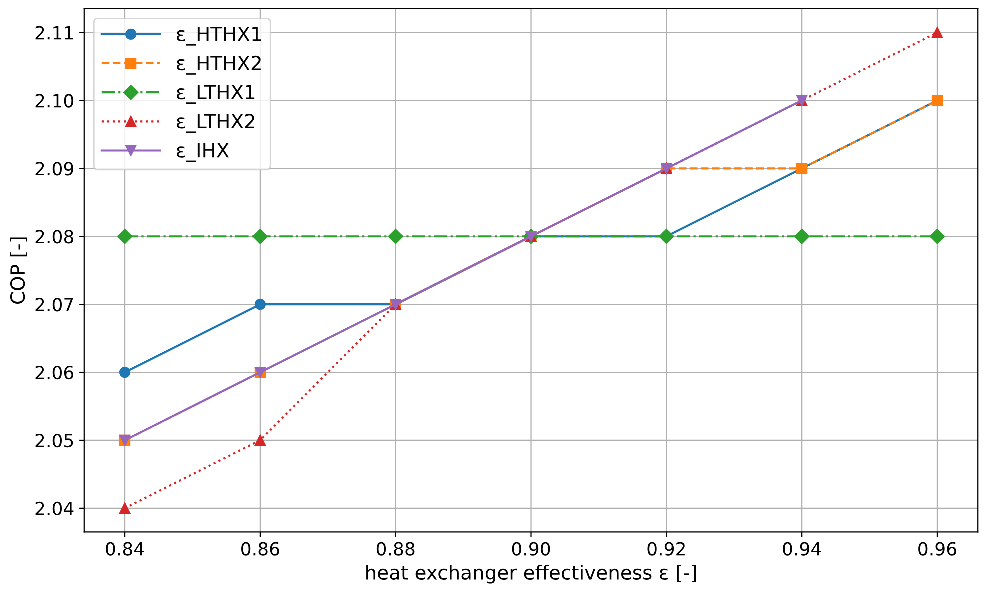  I want to click on y-tick-label: 2.10, so click(55, 101).